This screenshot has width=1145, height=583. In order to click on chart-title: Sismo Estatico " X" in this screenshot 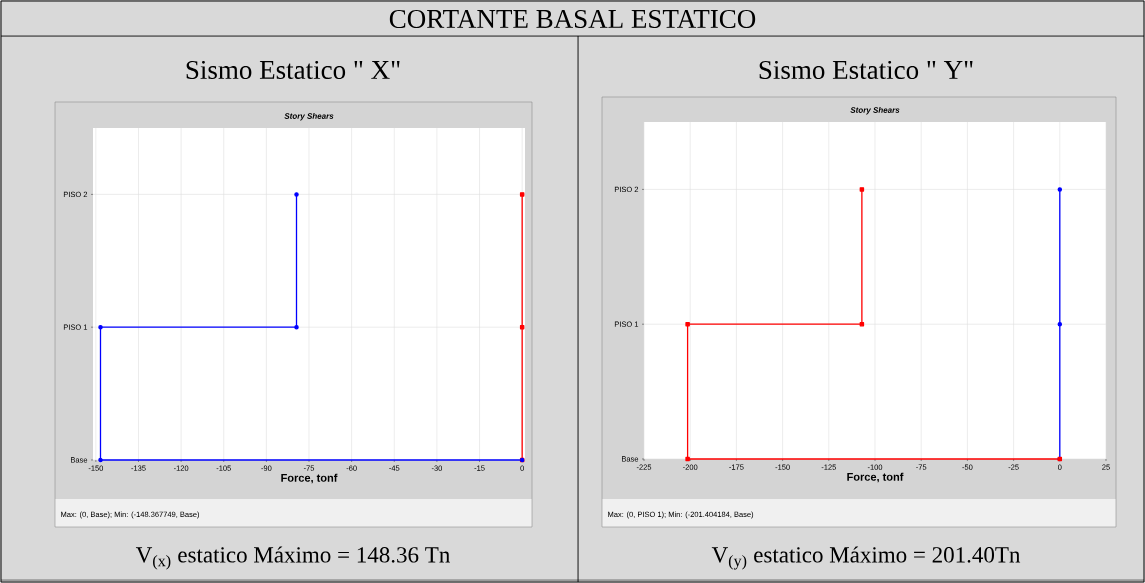, I will do `click(293, 70)`.